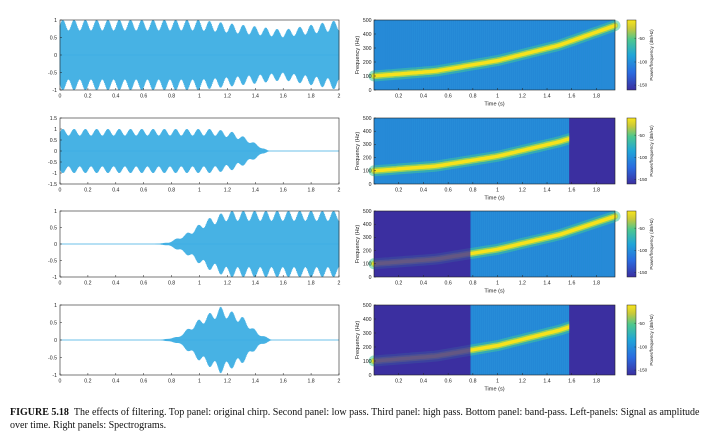  I want to click on signal-plot-3: 10.50-0.5-10 0.2 0.4 0.6 0.8 1 1.2 1.4 1.6 1.8 2, so click(194, 248).